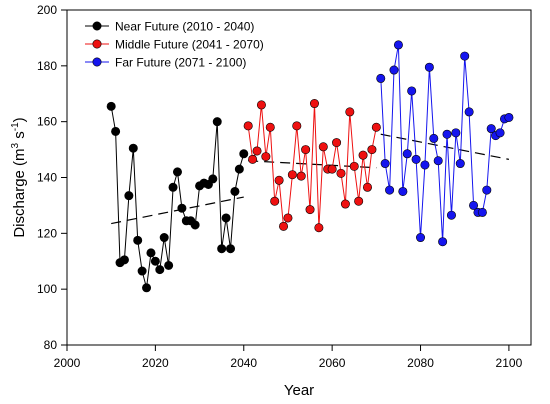 The width and height of the screenshot is (550, 404). Describe the element at coordinates (180, 63) in the screenshot. I see `legend-label-3: Far Future (2071 - 2100)` at that location.